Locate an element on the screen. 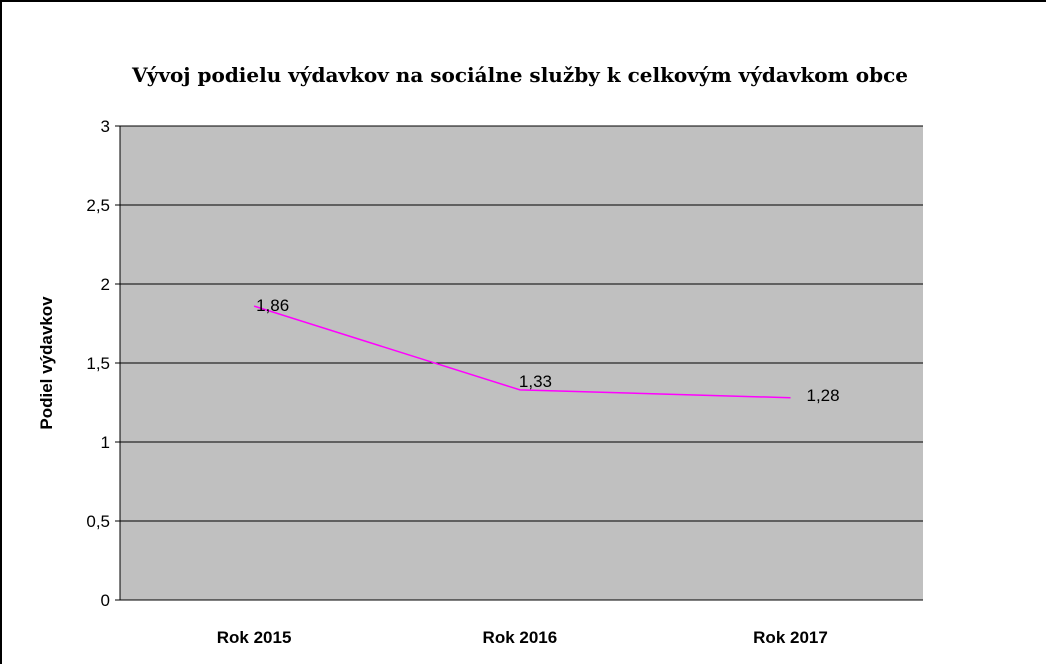 This screenshot has height=666, width=1046. y-tick-label: 3 is located at coordinates (105, 126).